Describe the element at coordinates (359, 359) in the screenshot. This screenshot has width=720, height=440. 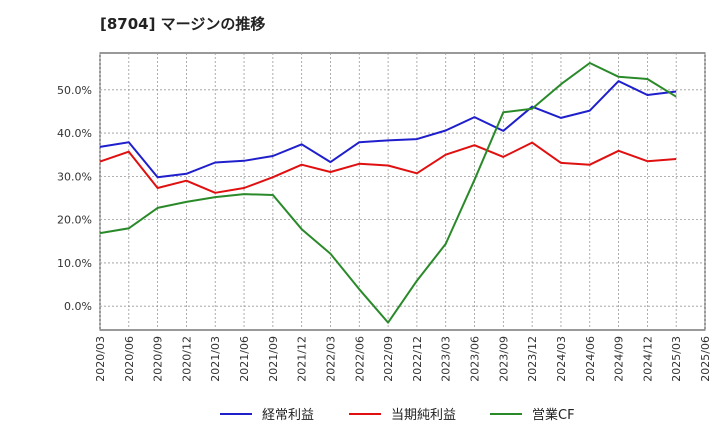
I see `x-tick-label: 2022/06` at that location.